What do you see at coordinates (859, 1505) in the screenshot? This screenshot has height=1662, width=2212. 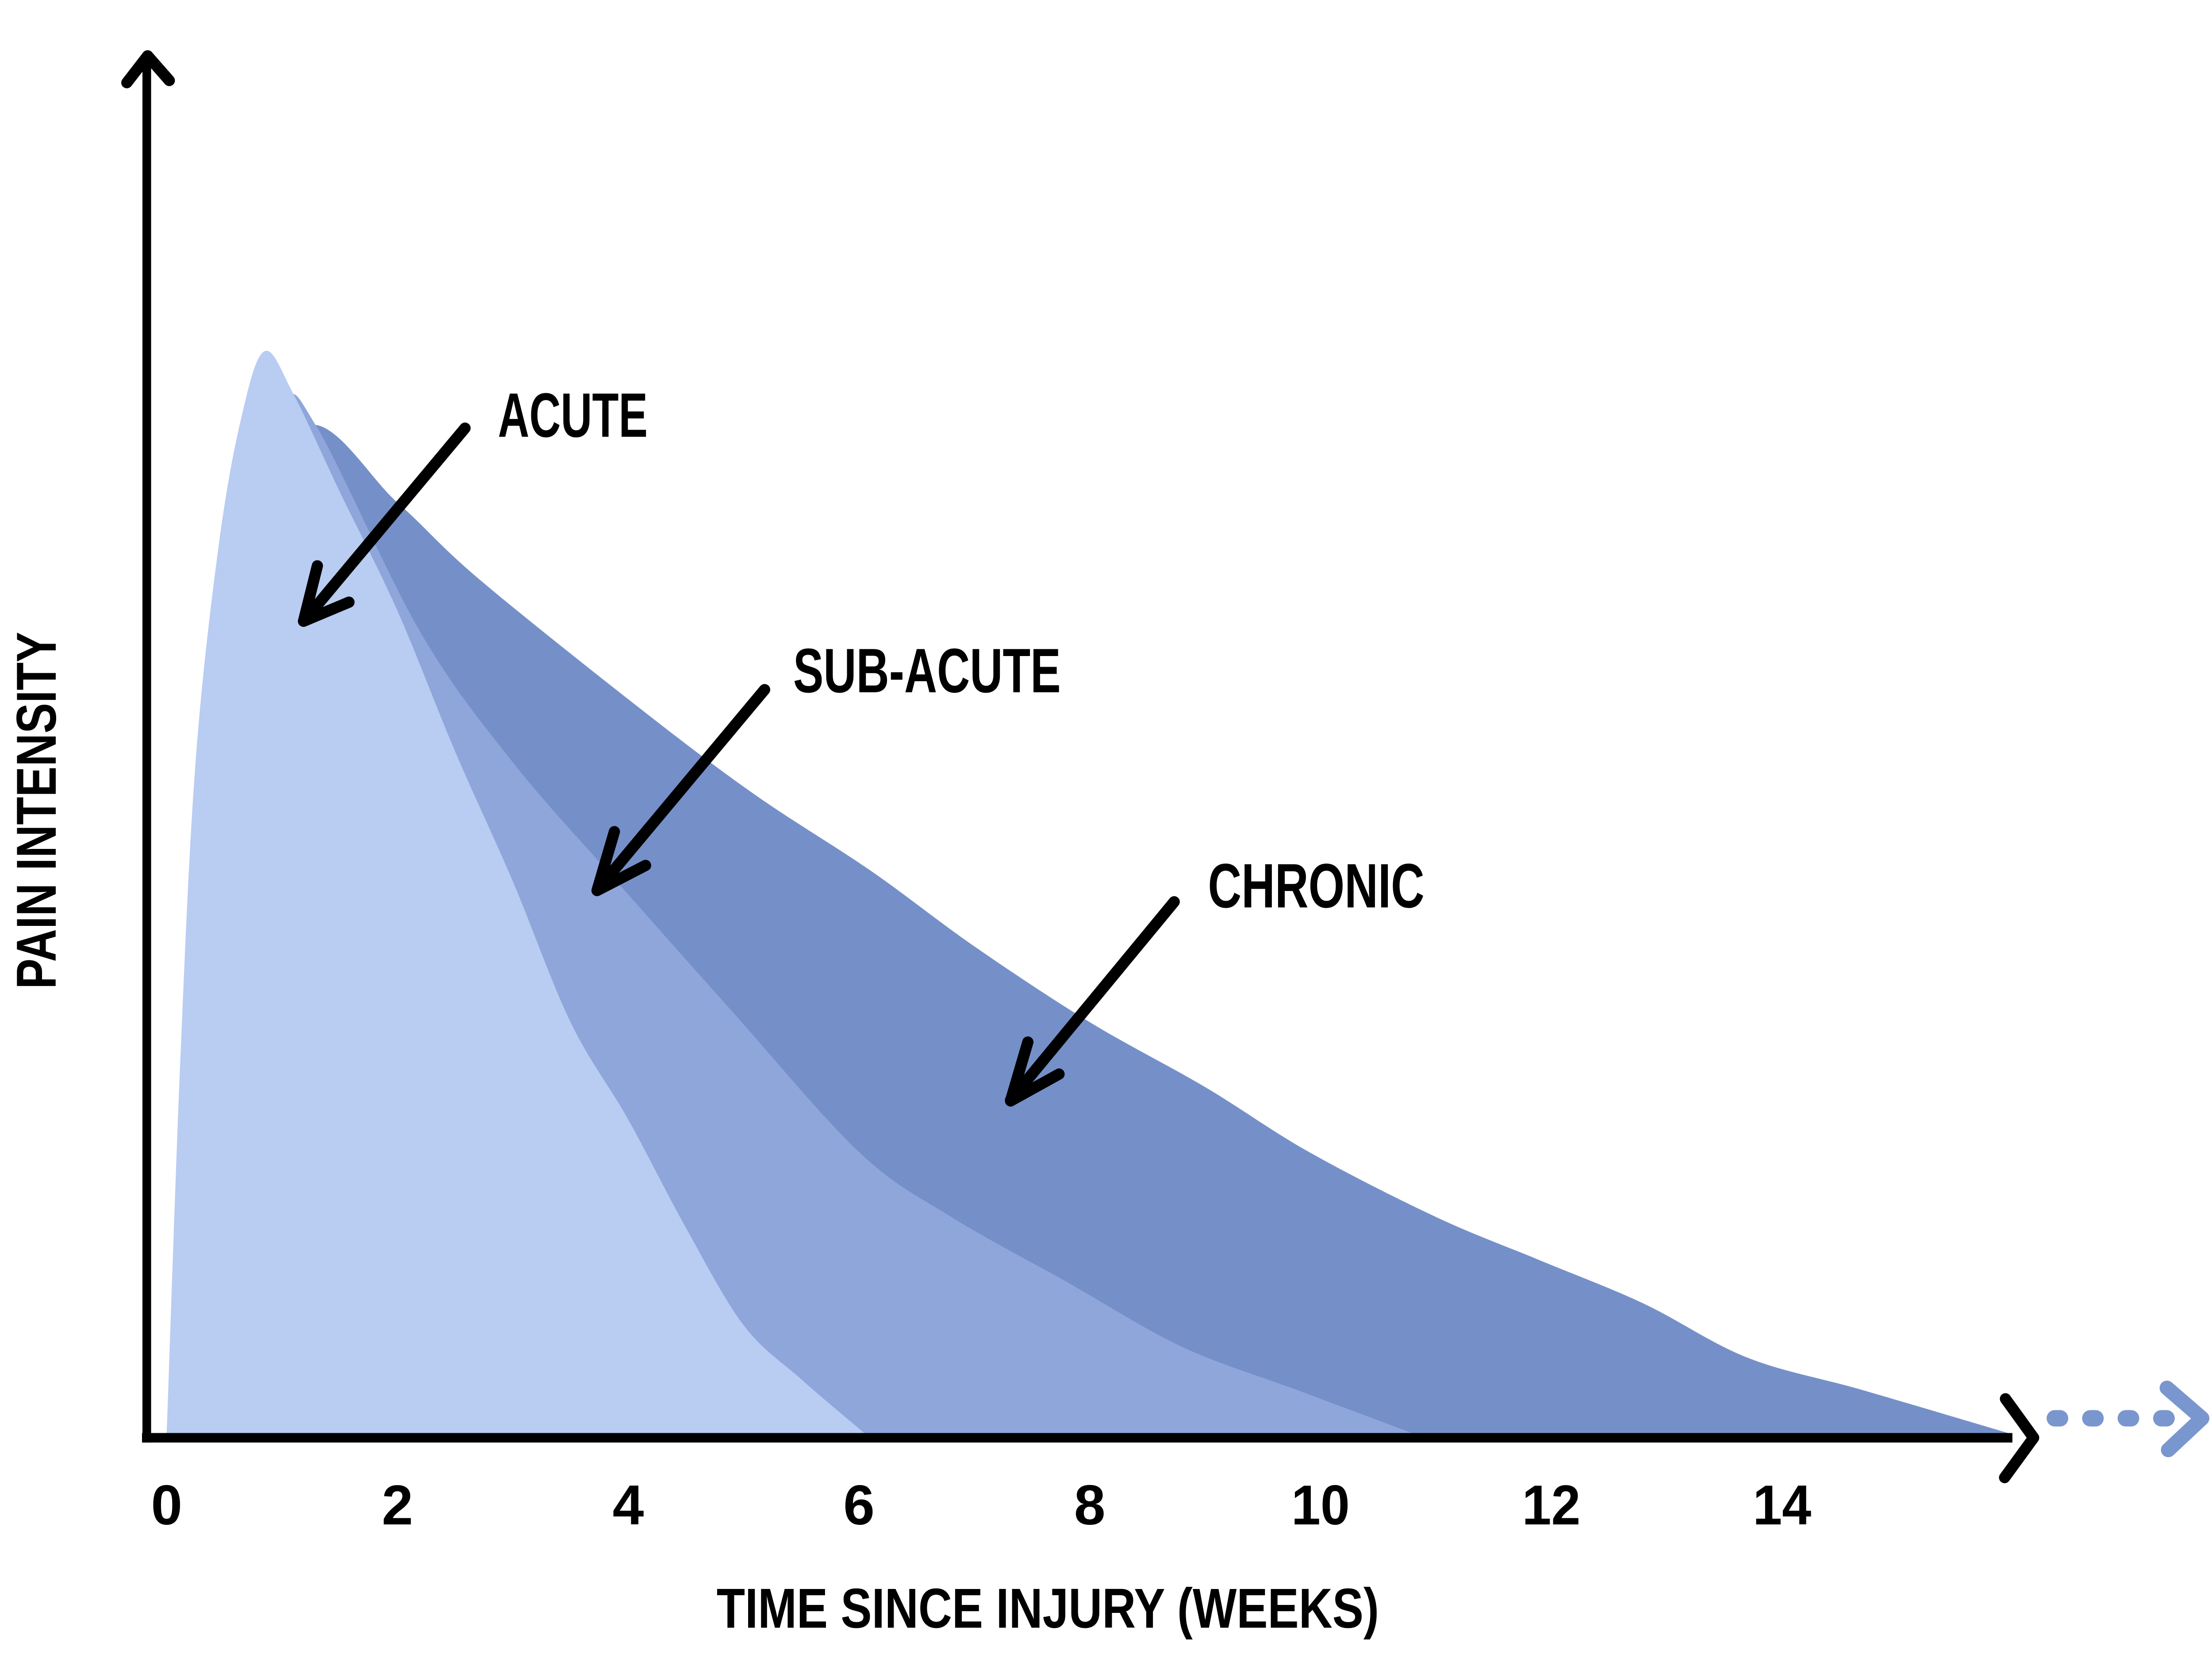 I see `x-tick-6: 6` at bounding box center [859, 1505].